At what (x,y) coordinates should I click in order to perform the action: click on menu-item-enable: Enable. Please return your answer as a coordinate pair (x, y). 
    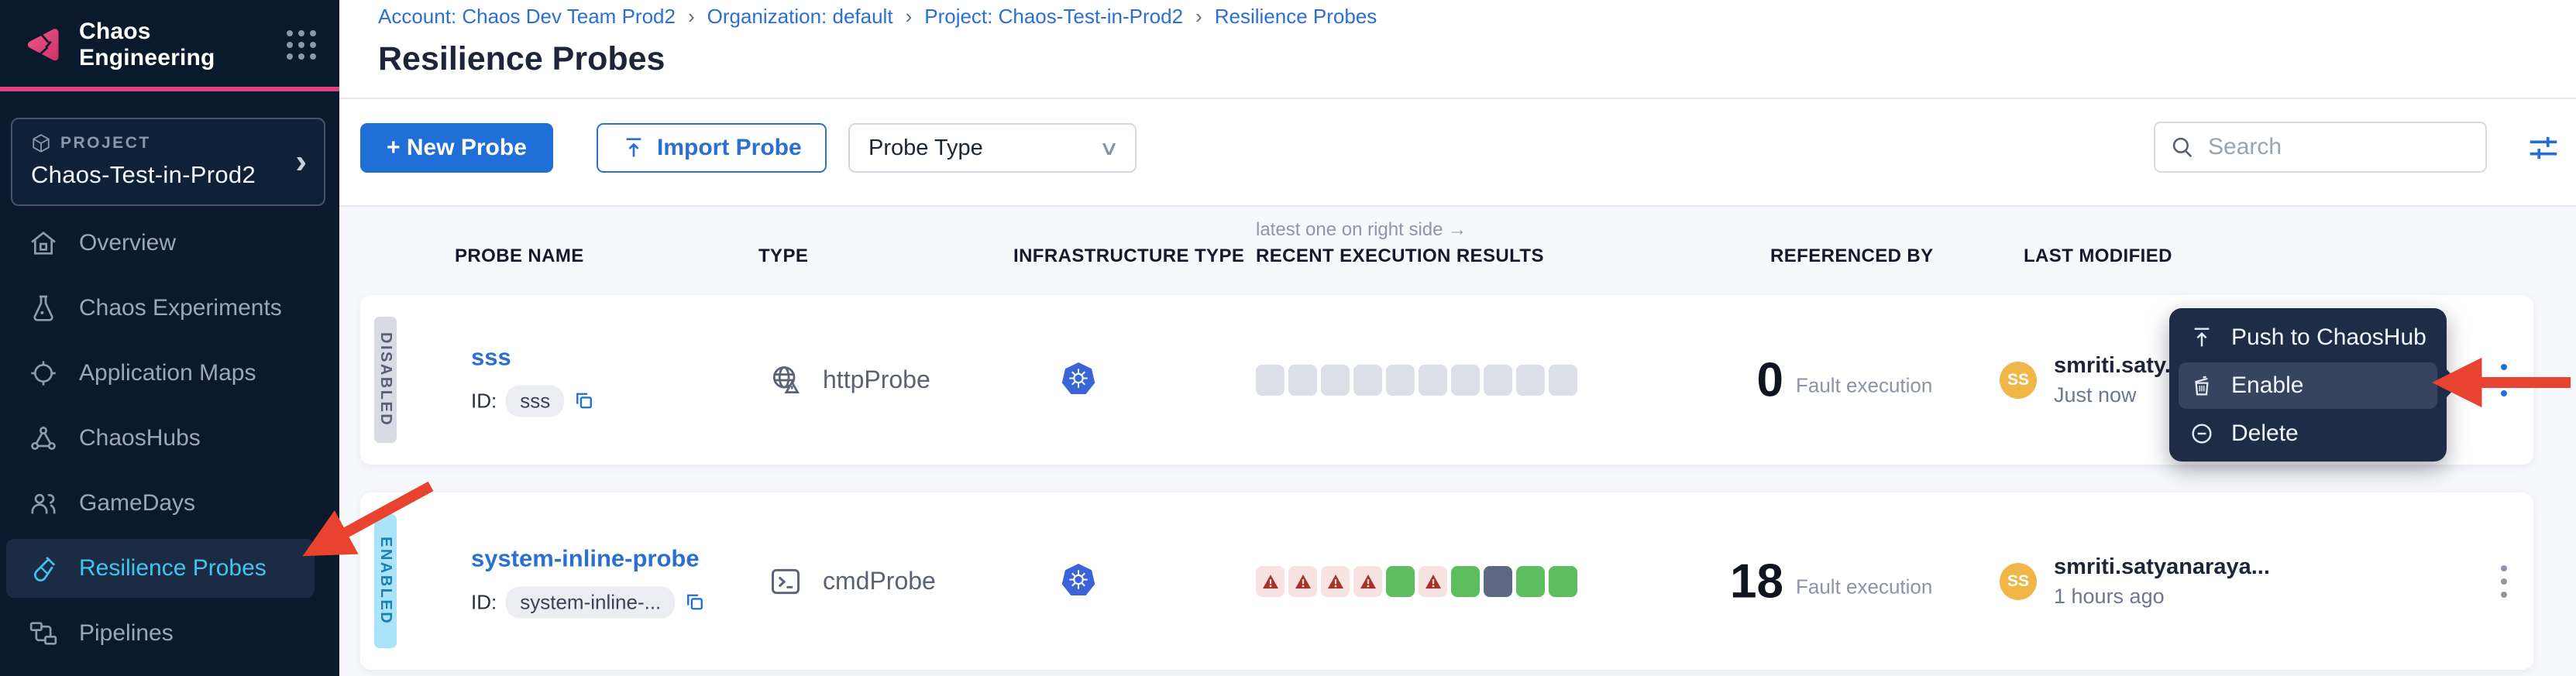
    Looking at the image, I should click on (2308, 385).